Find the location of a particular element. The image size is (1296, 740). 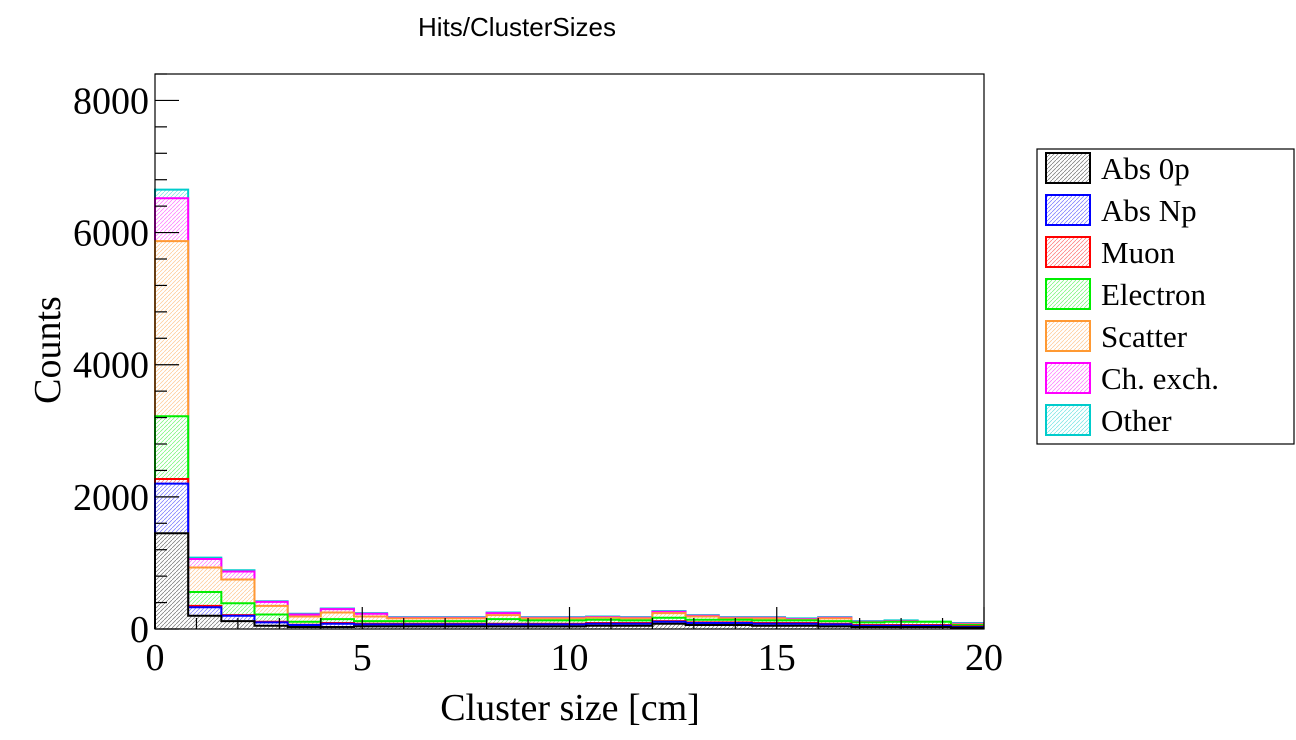

series-outline-abs-0p is located at coordinates (569, 580).